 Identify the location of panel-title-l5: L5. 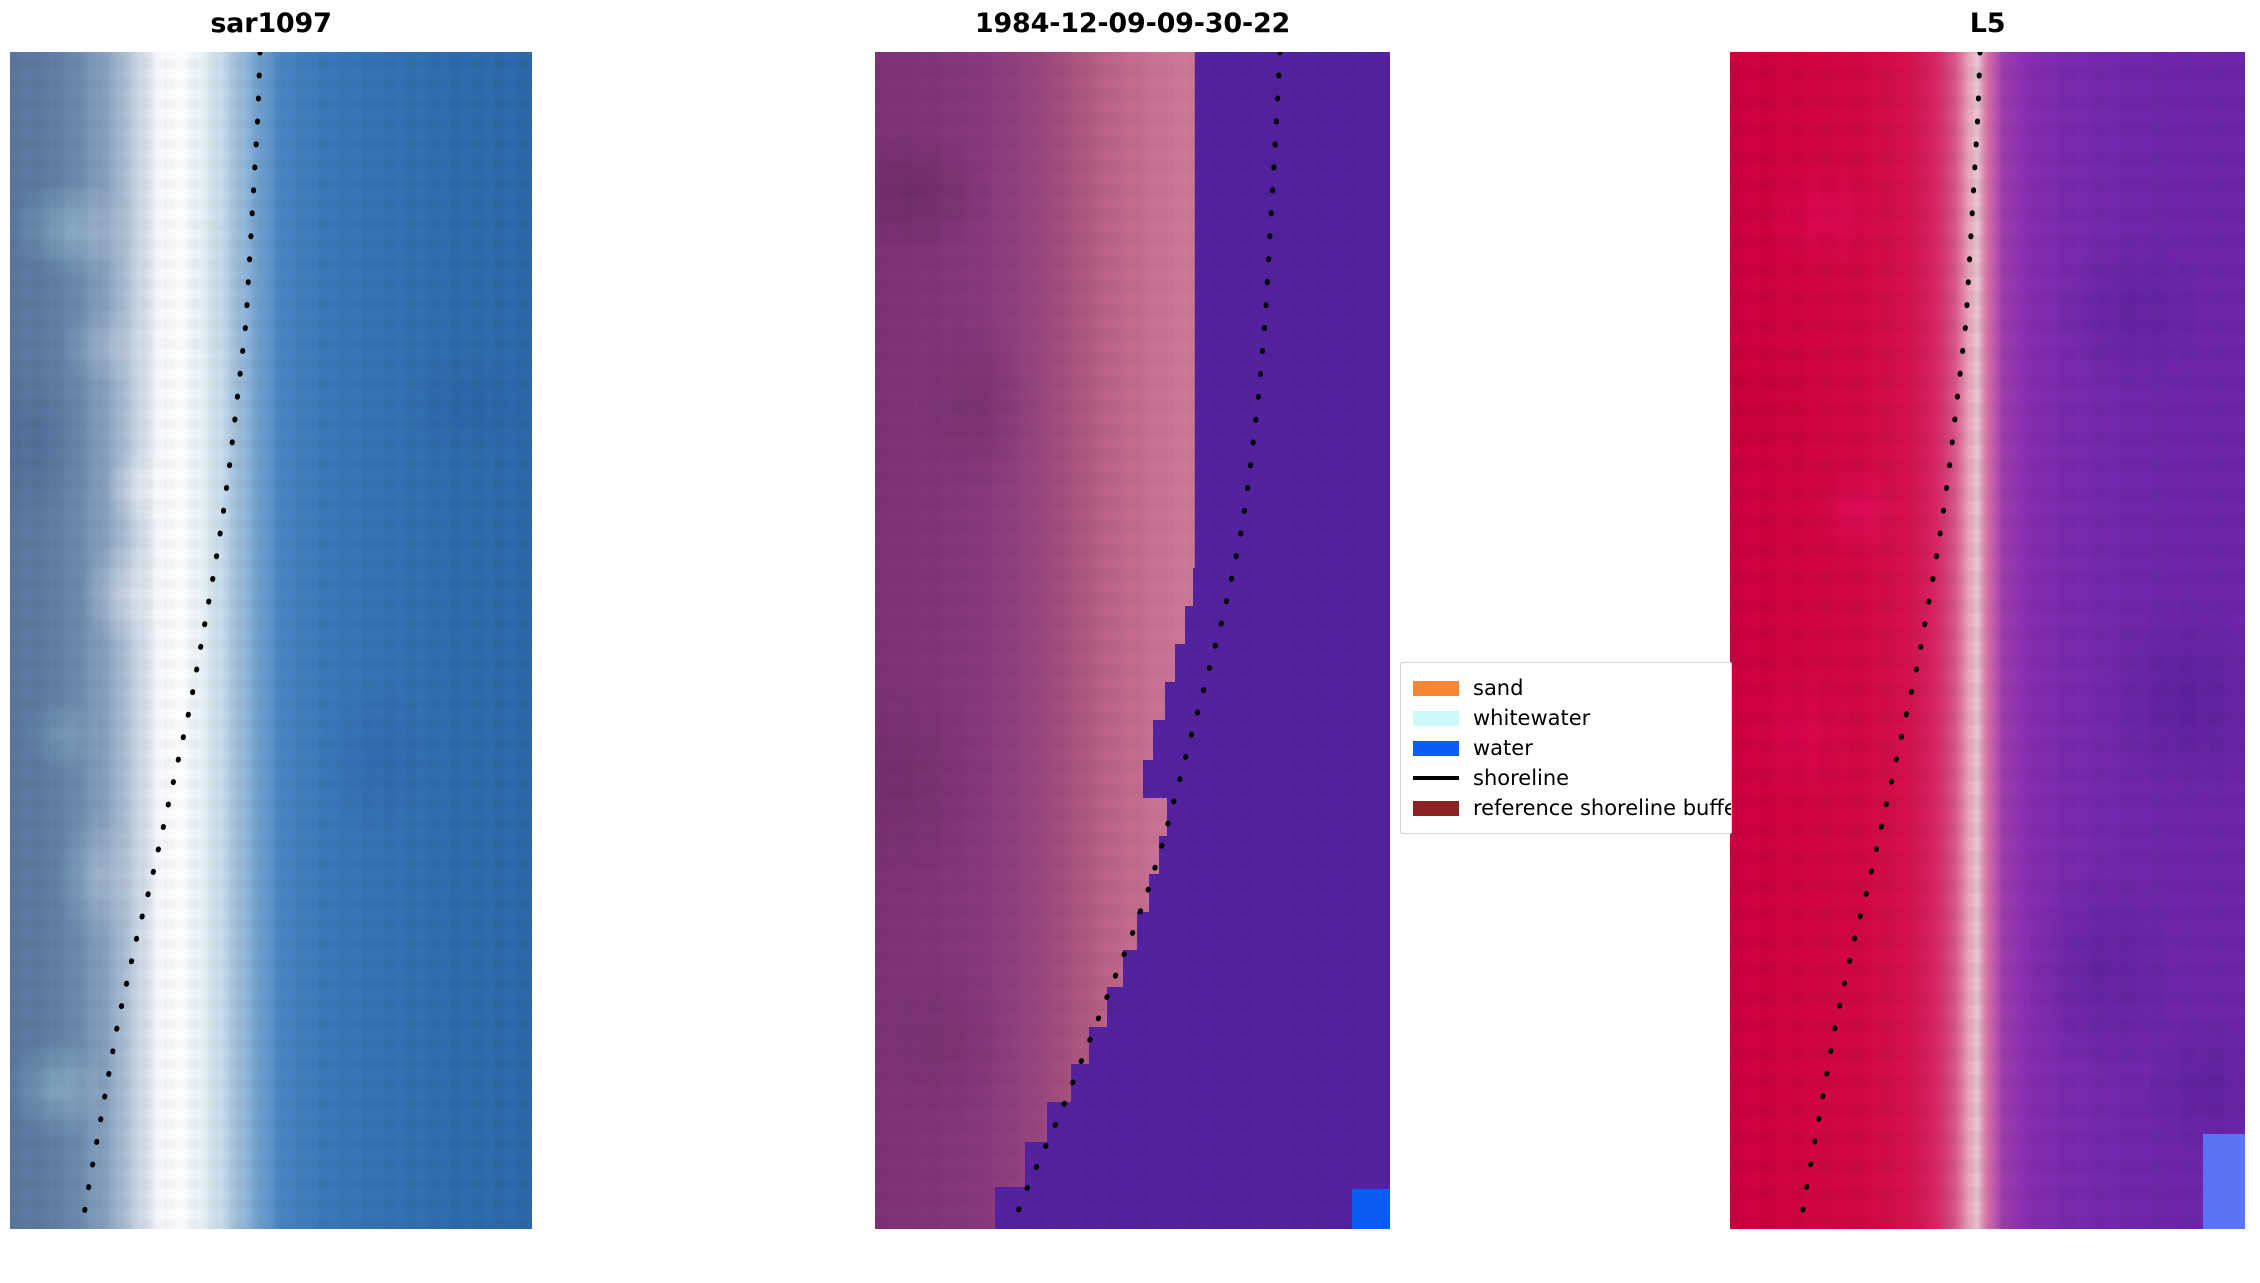
(1987, 23).